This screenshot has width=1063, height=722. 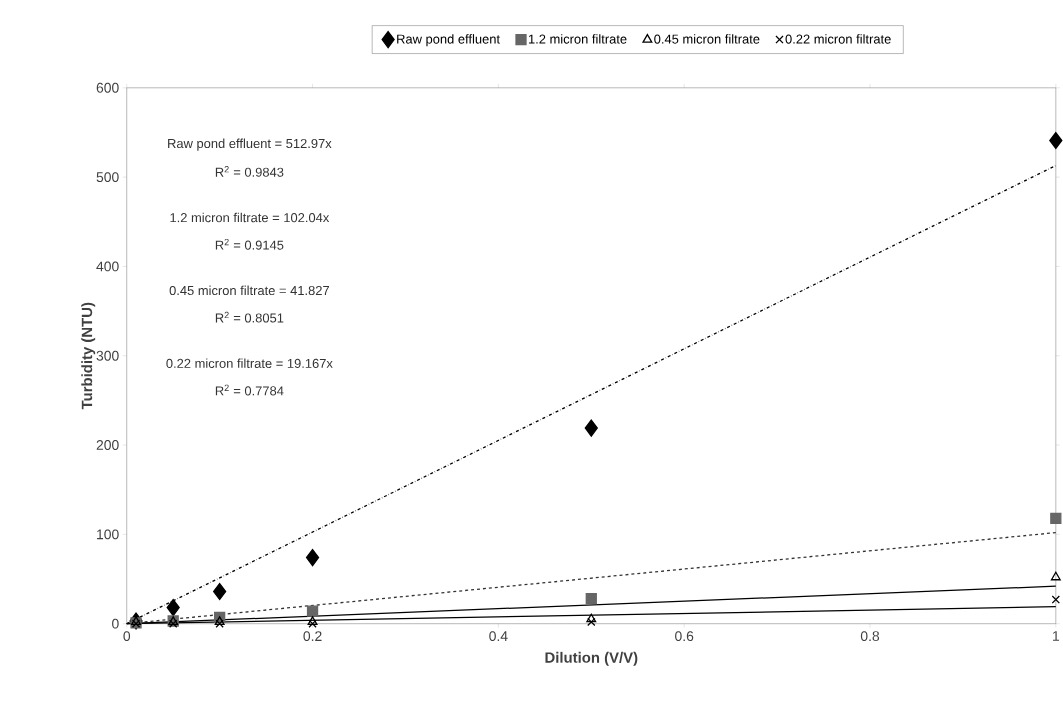 I want to click on y-tick-label: 300, so click(x=107, y=355).